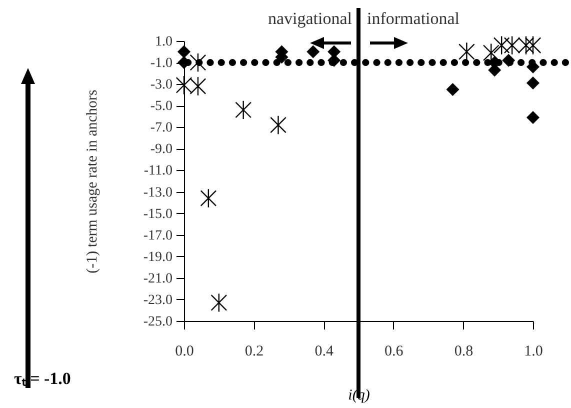 Image resolution: width=571 pixels, height=408 pixels. Describe the element at coordinates (324, 352) in the screenshot. I see `x-tick-label: 0.4` at that location.